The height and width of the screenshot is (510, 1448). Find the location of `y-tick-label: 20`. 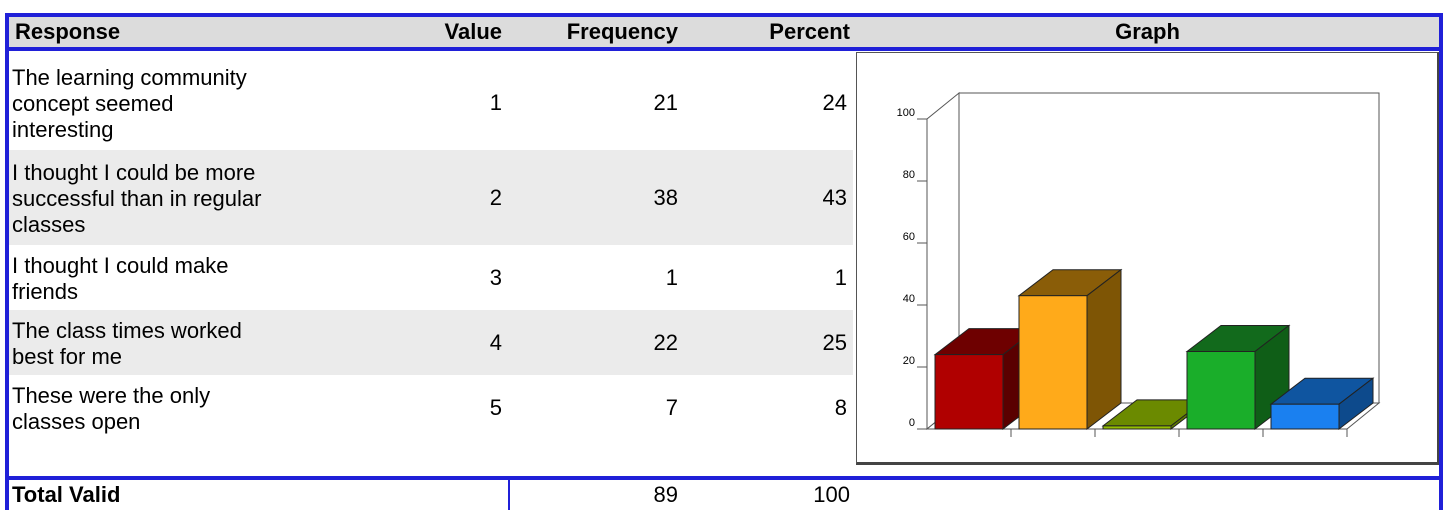

y-tick-label: 20 is located at coordinates (909, 361).